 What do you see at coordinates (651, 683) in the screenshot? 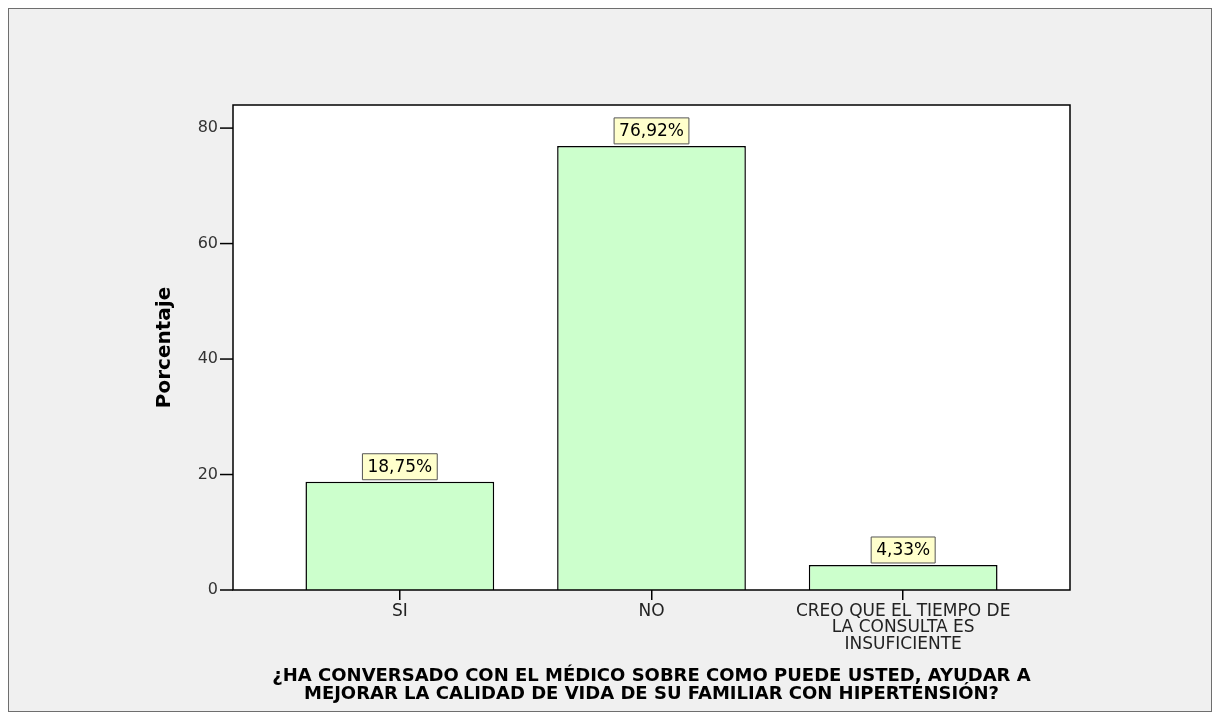
I see `x-axis-title: ¿HA CONVERSADO CON EL MÉDICO SOBRE COMO PUEDE USTED, AYUDAR A MEJORAR LA CALIDAD DE VIDA DE SU FAMILIAR CON HIPERTENSIÓN?` at bounding box center [651, 683].